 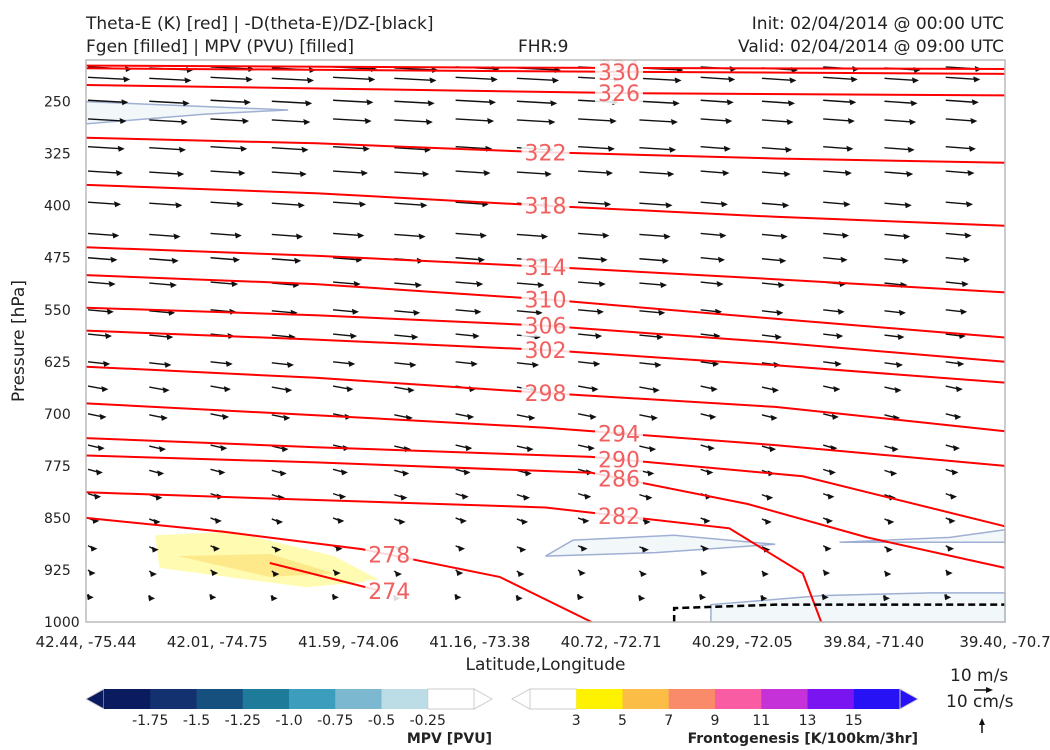 What do you see at coordinates (877, 24) in the screenshot?
I see `init-time: Init: 02/04/2014 @ 00:00 UTC` at bounding box center [877, 24].